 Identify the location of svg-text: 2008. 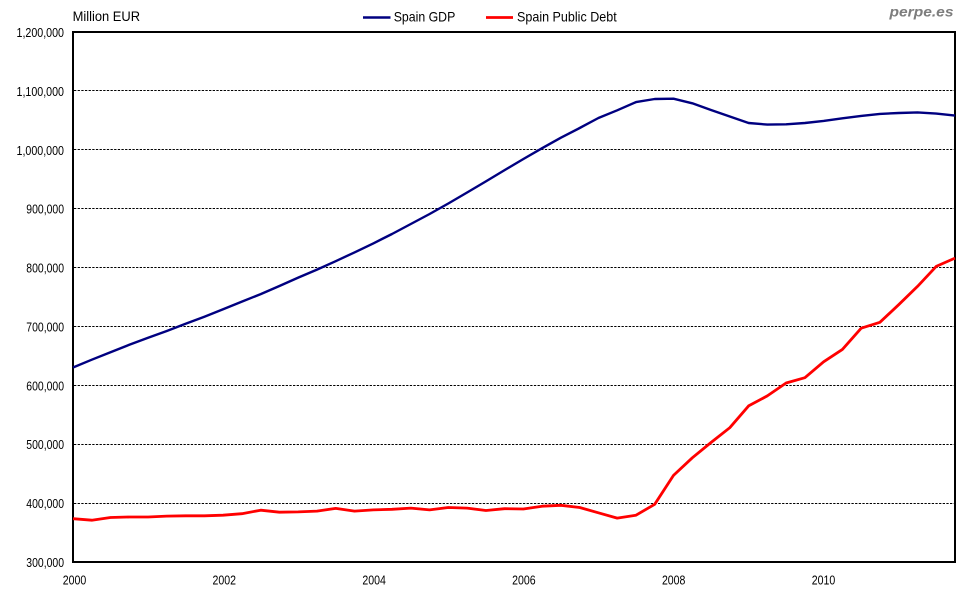
(674, 581).